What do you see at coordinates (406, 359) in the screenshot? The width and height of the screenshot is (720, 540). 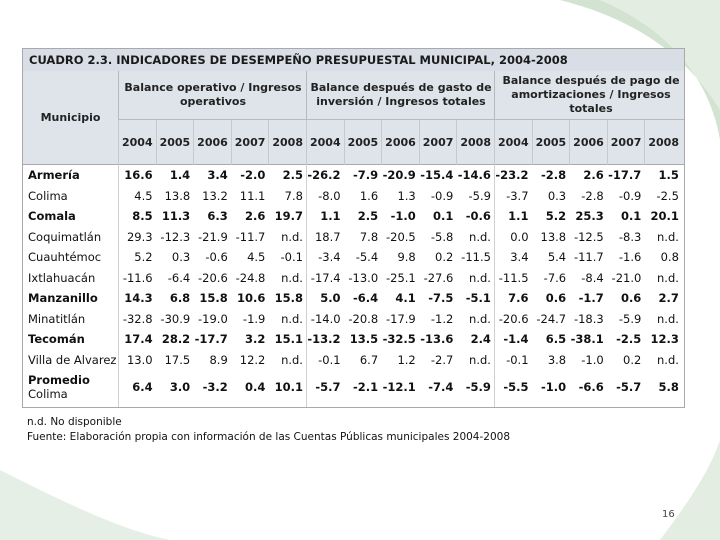 I see `value-cell: 1.2` at bounding box center [406, 359].